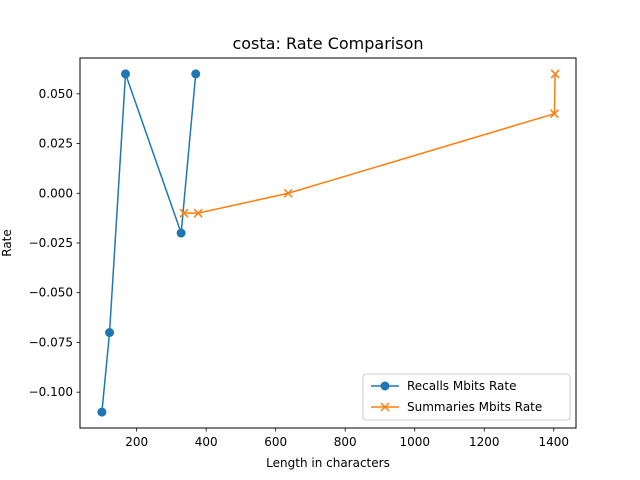  I want to click on legend-label-1: Recalls Mbits Rate, so click(461, 386).